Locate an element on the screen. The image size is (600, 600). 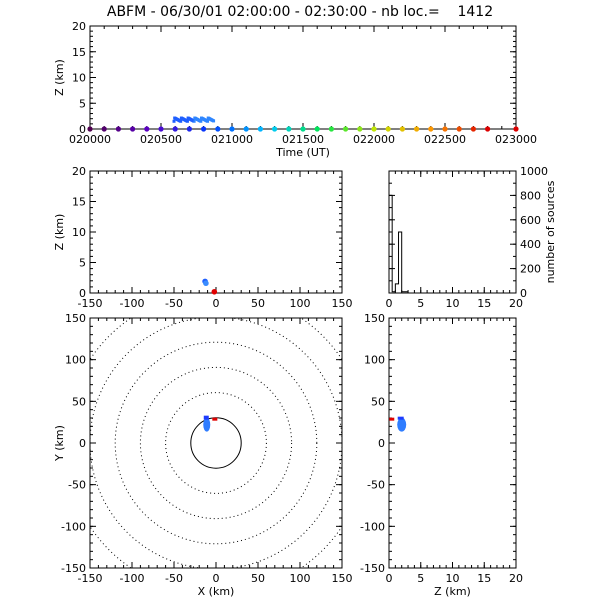
x_z-xtick-label: 0 is located at coordinates (216, 303).